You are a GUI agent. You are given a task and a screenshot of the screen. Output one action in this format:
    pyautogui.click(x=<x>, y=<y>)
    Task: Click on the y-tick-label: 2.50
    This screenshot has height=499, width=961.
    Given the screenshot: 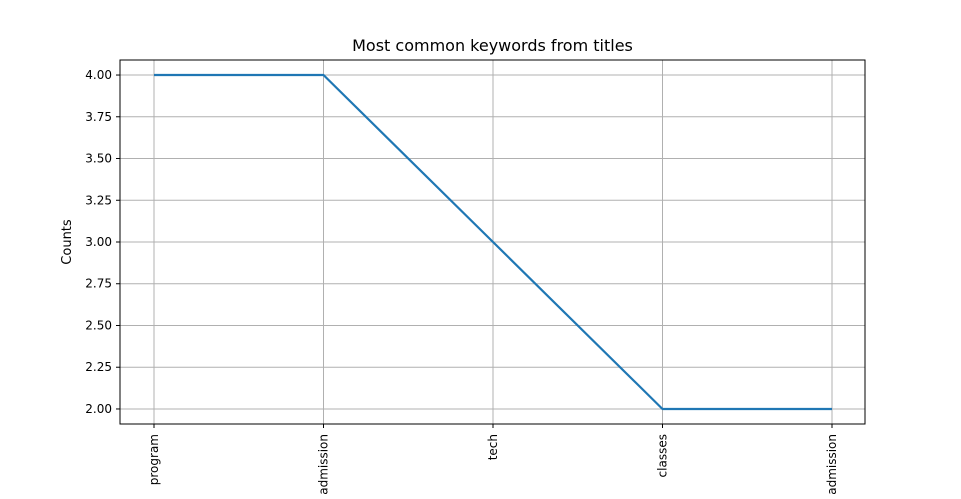 What is the action you would take?
    pyautogui.click(x=98, y=325)
    